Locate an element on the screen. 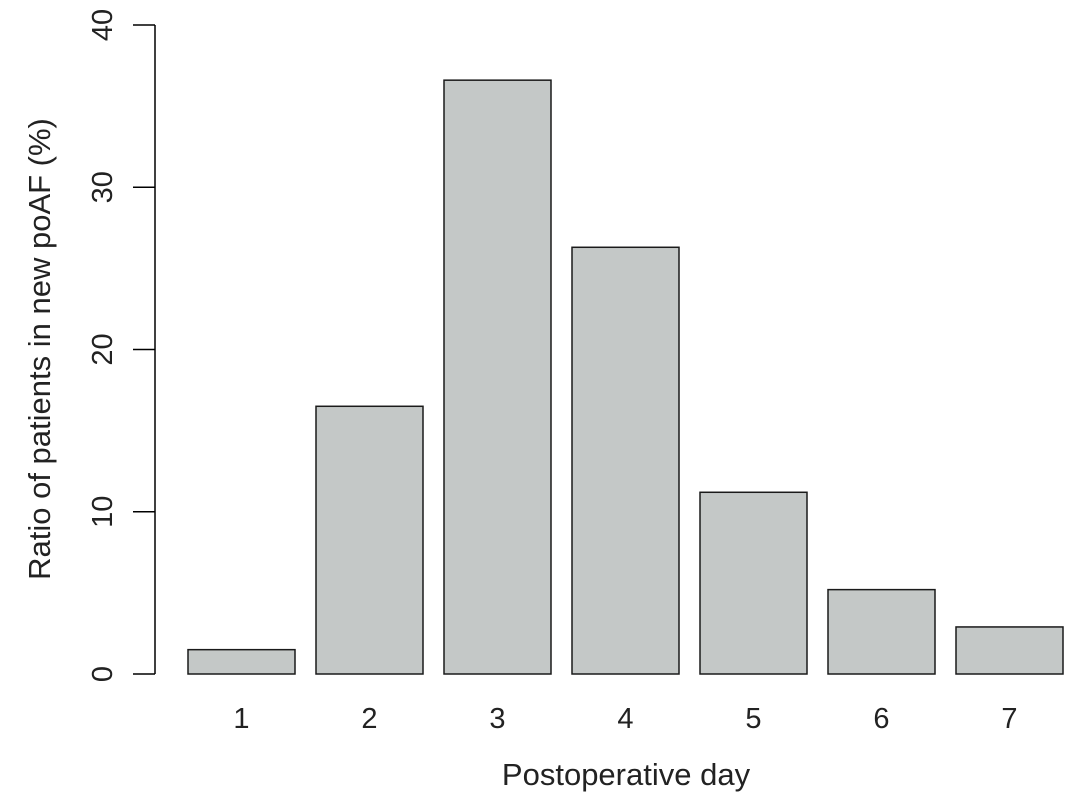 The width and height of the screenshot is (1081, 797). y-tick-label: 20 is located at coordinates (103, 349).